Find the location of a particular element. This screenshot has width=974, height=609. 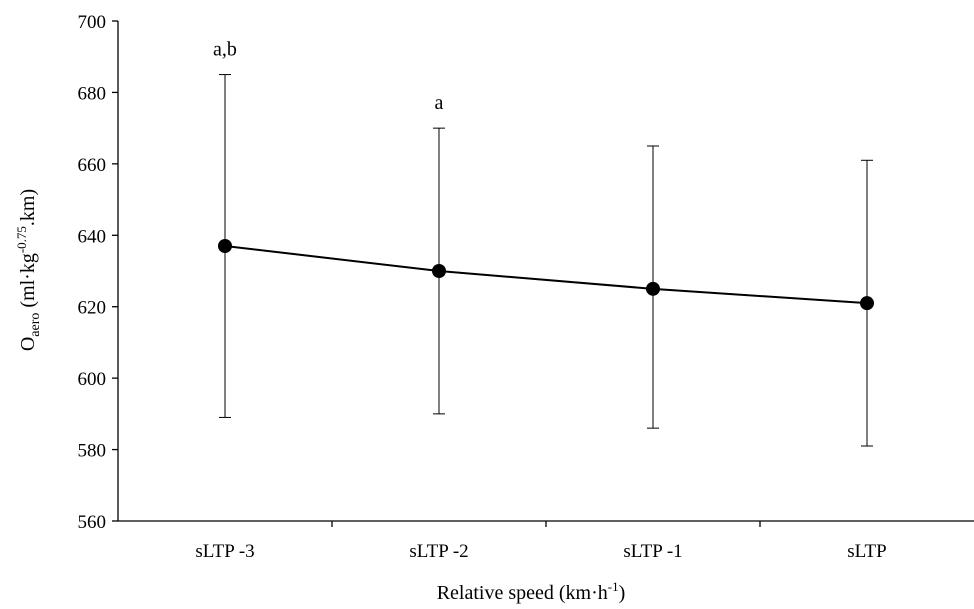

y-tick-label: 560 is located at coordinates (92, 522).